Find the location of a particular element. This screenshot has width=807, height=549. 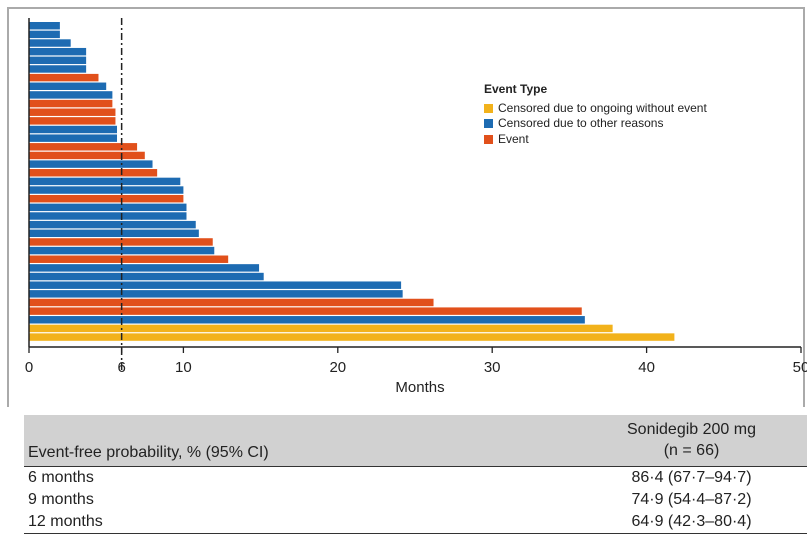

row-label: 12 months is located at coordinates (65, 521).